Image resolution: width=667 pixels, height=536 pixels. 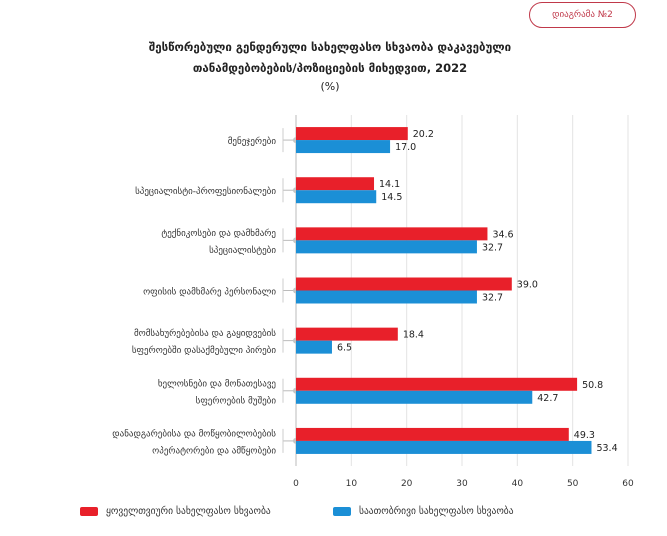 I want to click on data-label-monthly: 39.0, so click(x=527, y=285).